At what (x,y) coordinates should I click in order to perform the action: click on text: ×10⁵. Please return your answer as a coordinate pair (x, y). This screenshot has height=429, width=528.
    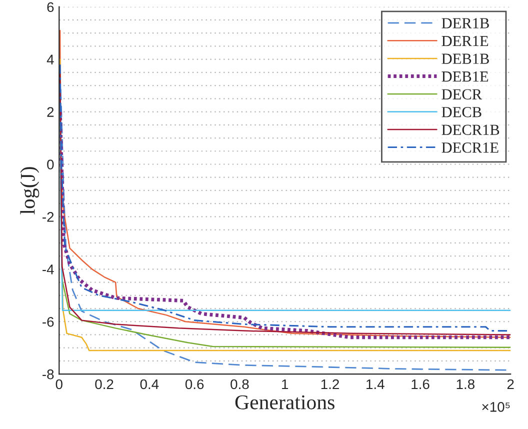
    Looking at the image, I should click on (496, 407).